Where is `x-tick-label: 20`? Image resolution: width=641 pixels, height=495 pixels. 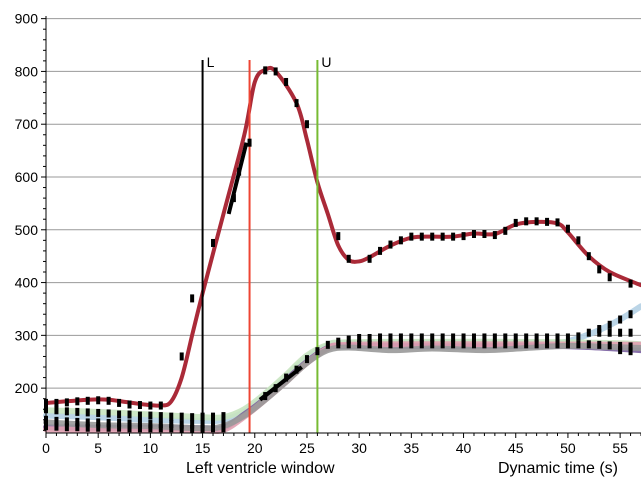 x-tick-label: 20 is located at coordinates (255, 448).